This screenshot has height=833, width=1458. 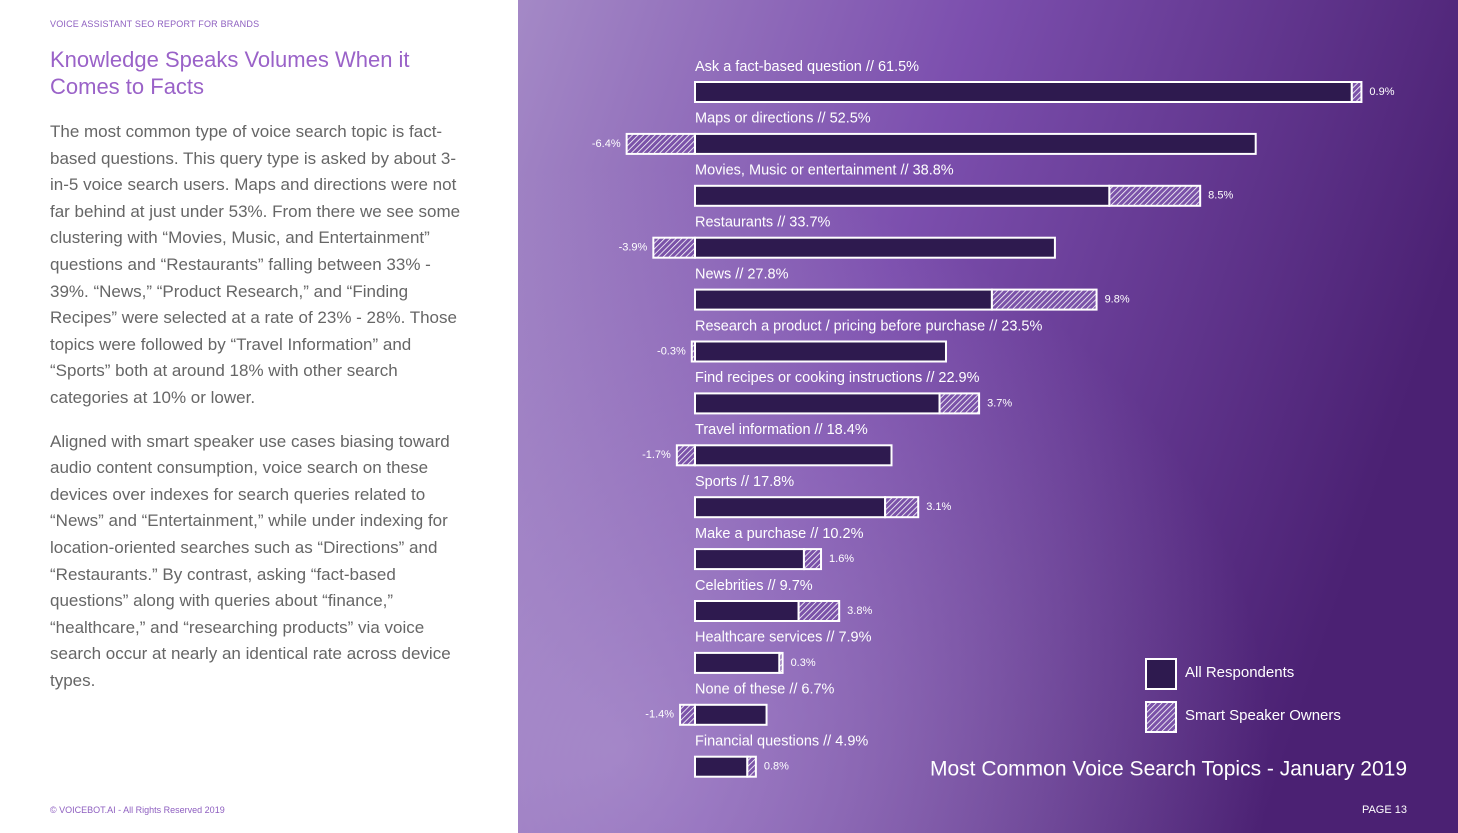 What do you see at coordinates (656, 455) in the screenshot?
I see `value-label: -1.7%` at bounding box center [656, 455].